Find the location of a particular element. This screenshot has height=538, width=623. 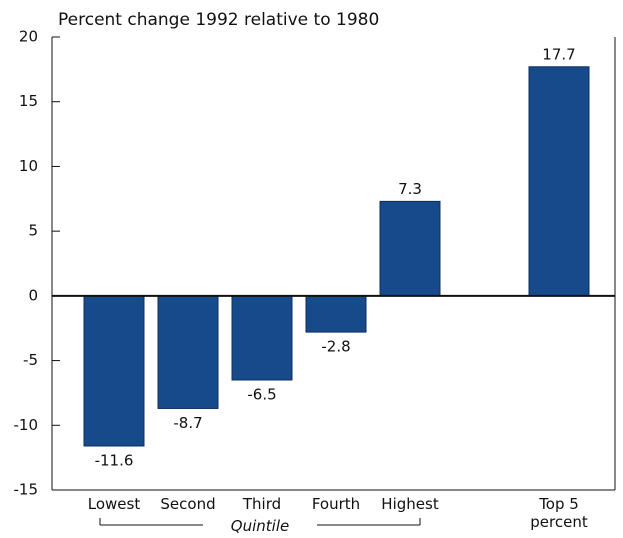

y-tick-label: 0 is located at coordinates (33, 295).